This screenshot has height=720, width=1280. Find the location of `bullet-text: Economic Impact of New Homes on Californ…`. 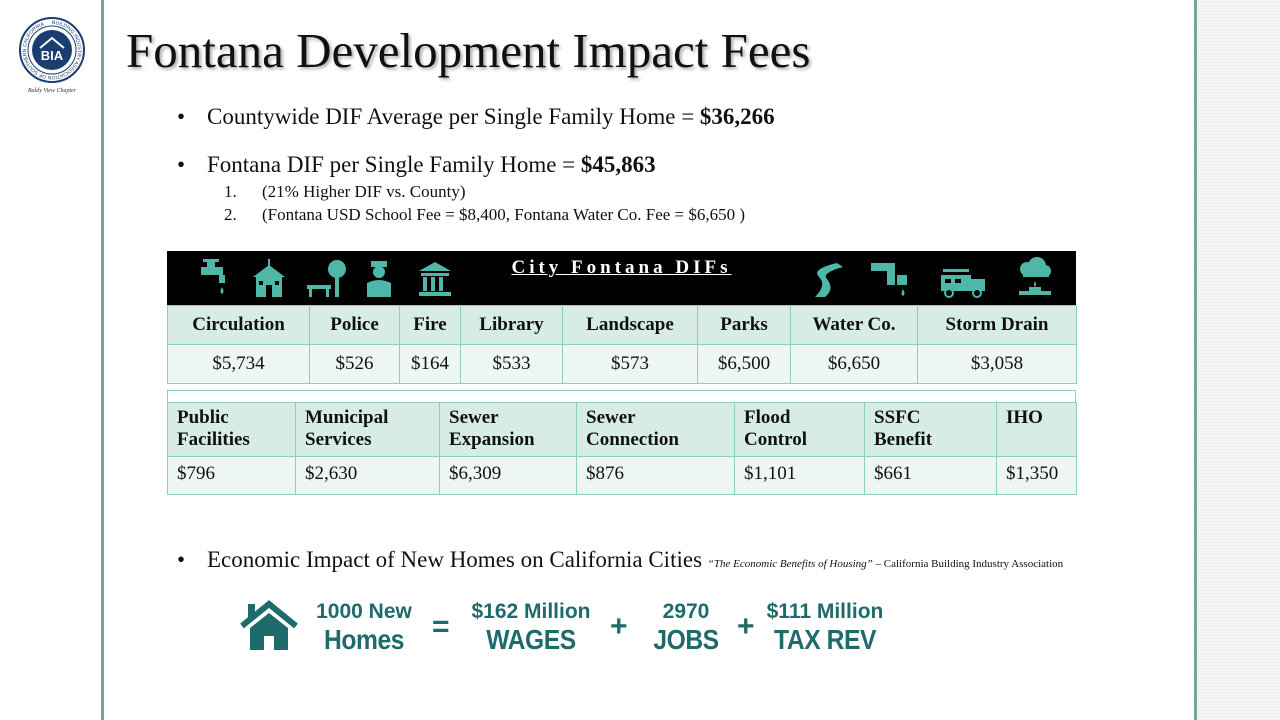

bullet-text: Economic Impact of New Homes on Californ… is located at coordinates (455, 559).